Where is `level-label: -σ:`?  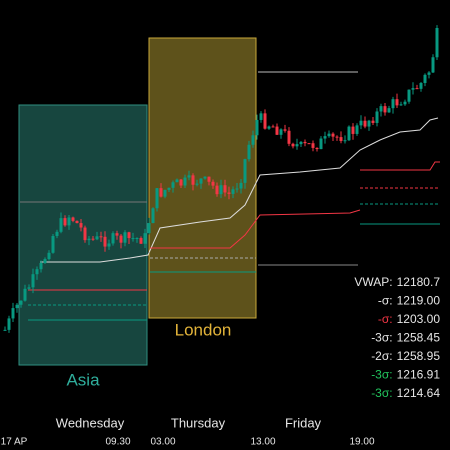
level-label: -σ: is located at coordinates (385, 301).